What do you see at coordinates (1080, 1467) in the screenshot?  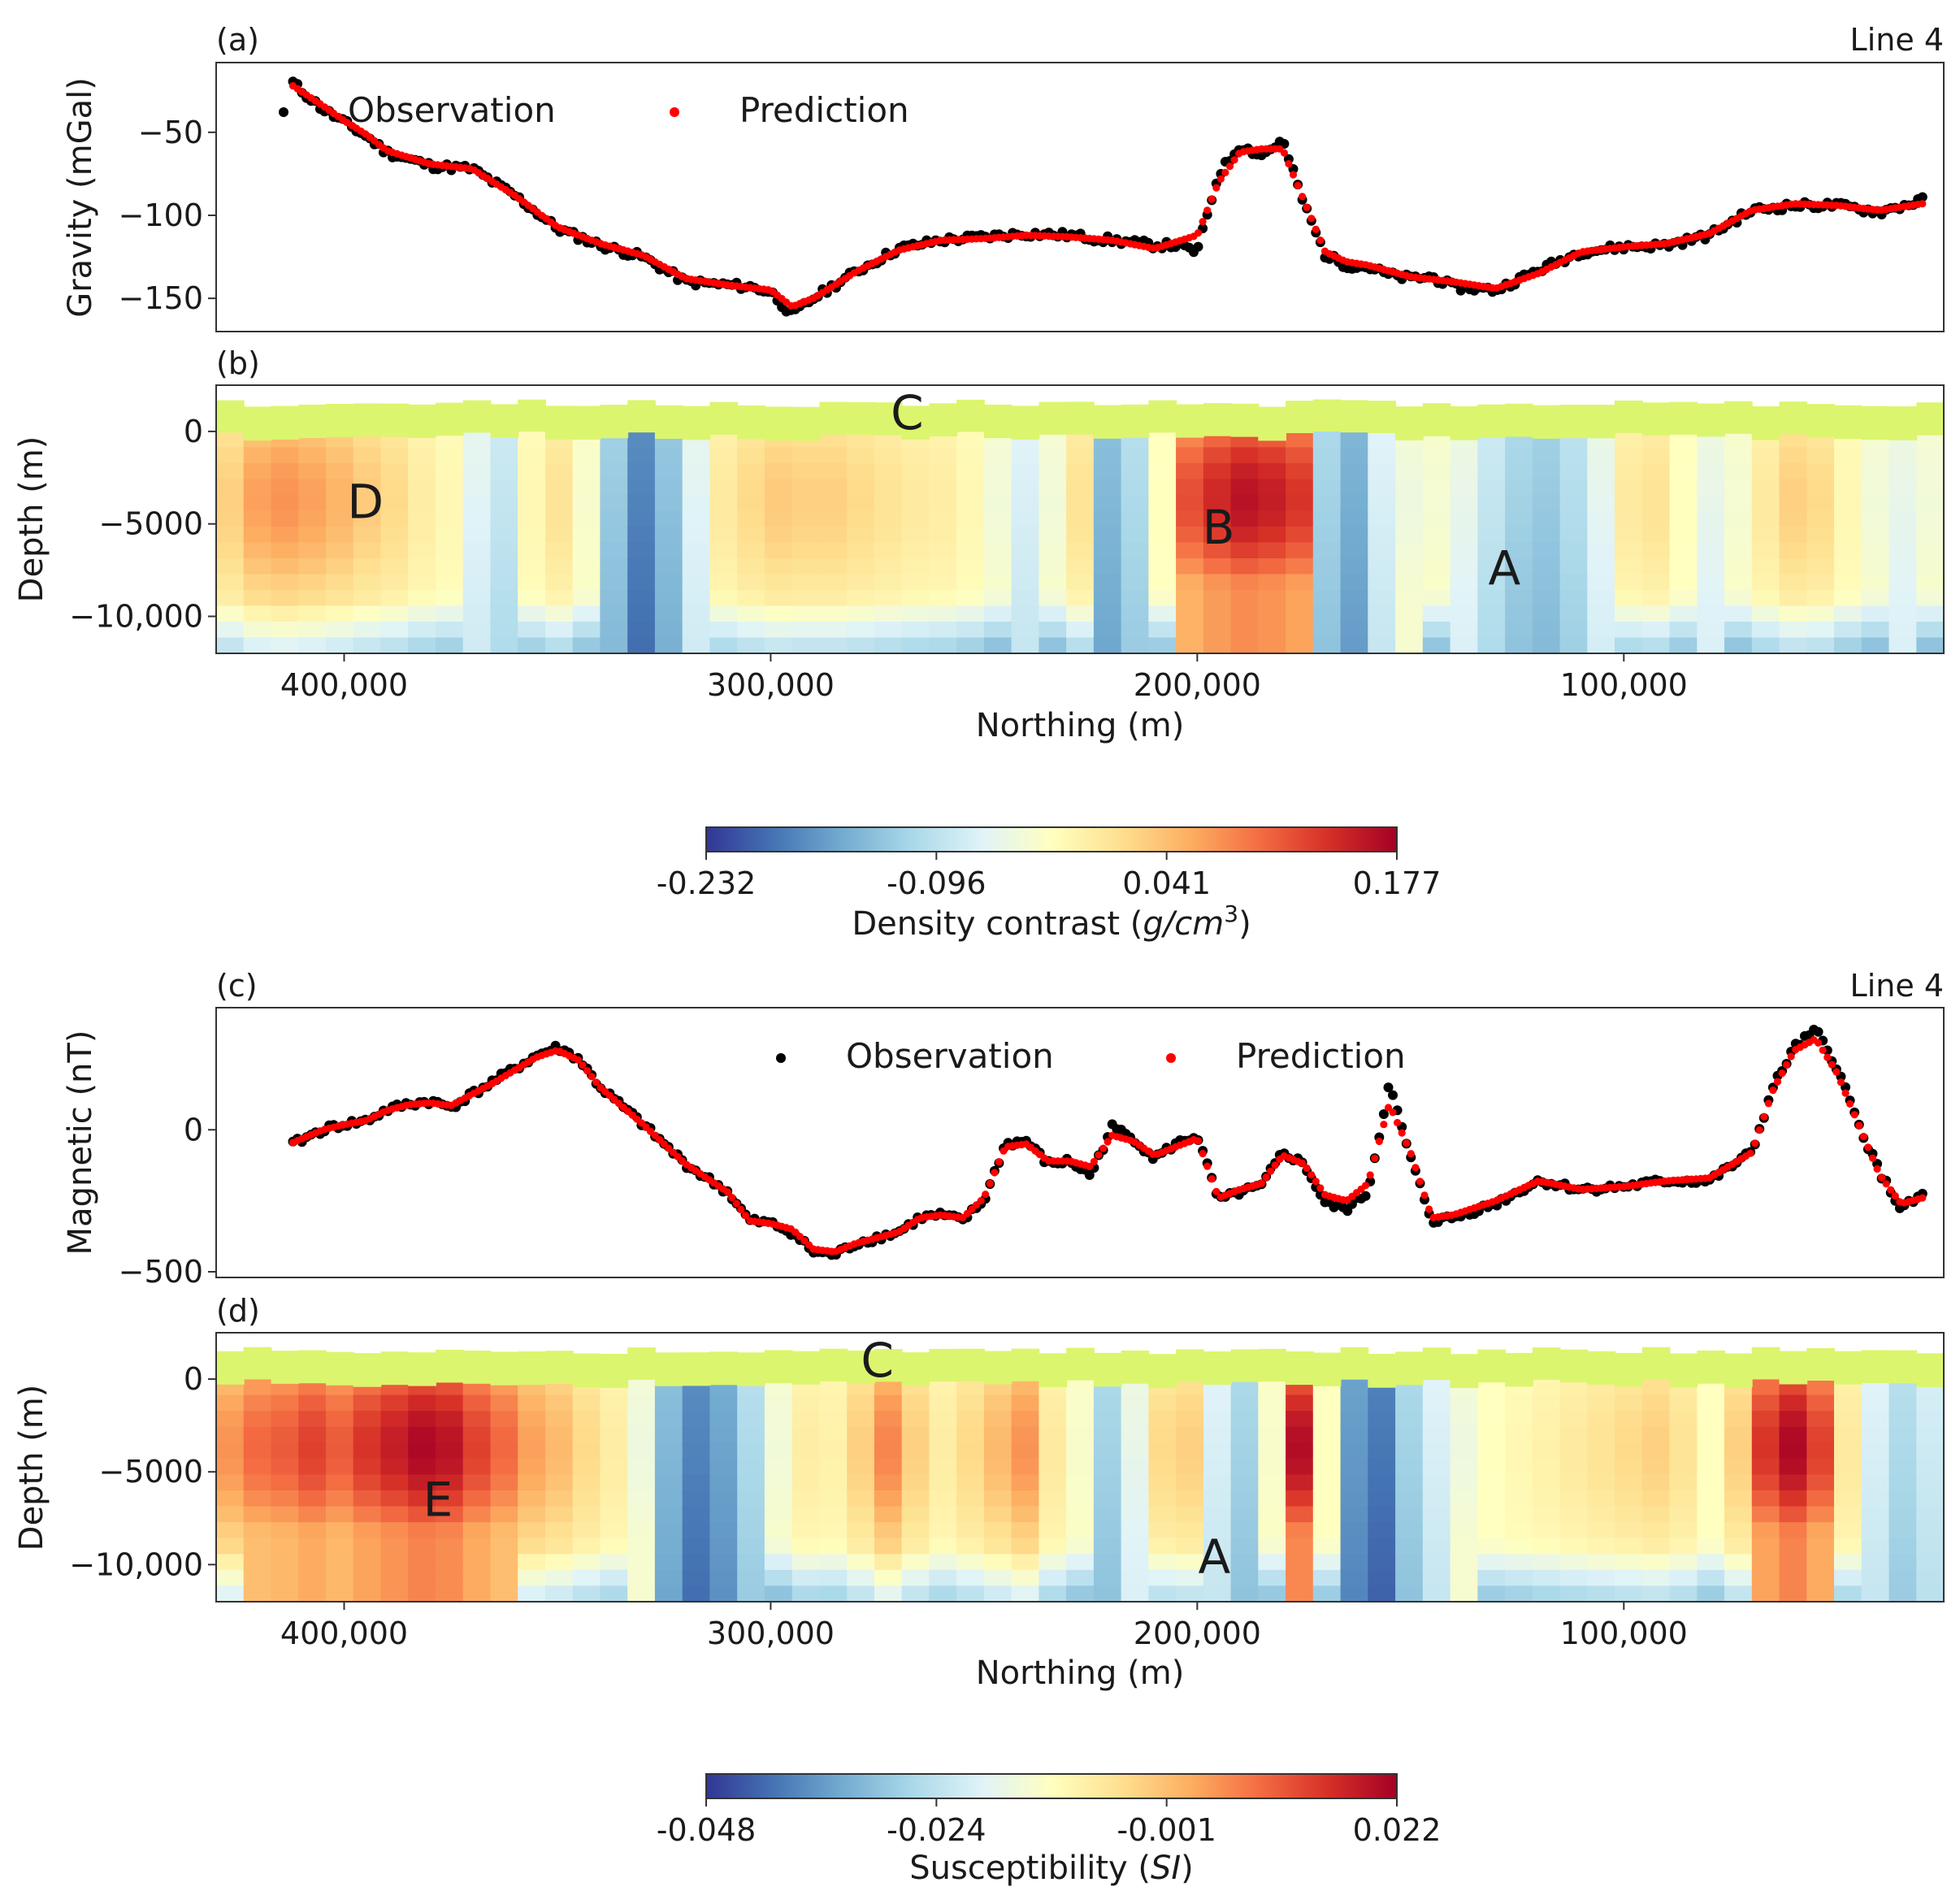 I see `susceptibility-axes-frame` at bounding box center [1080, 1467].